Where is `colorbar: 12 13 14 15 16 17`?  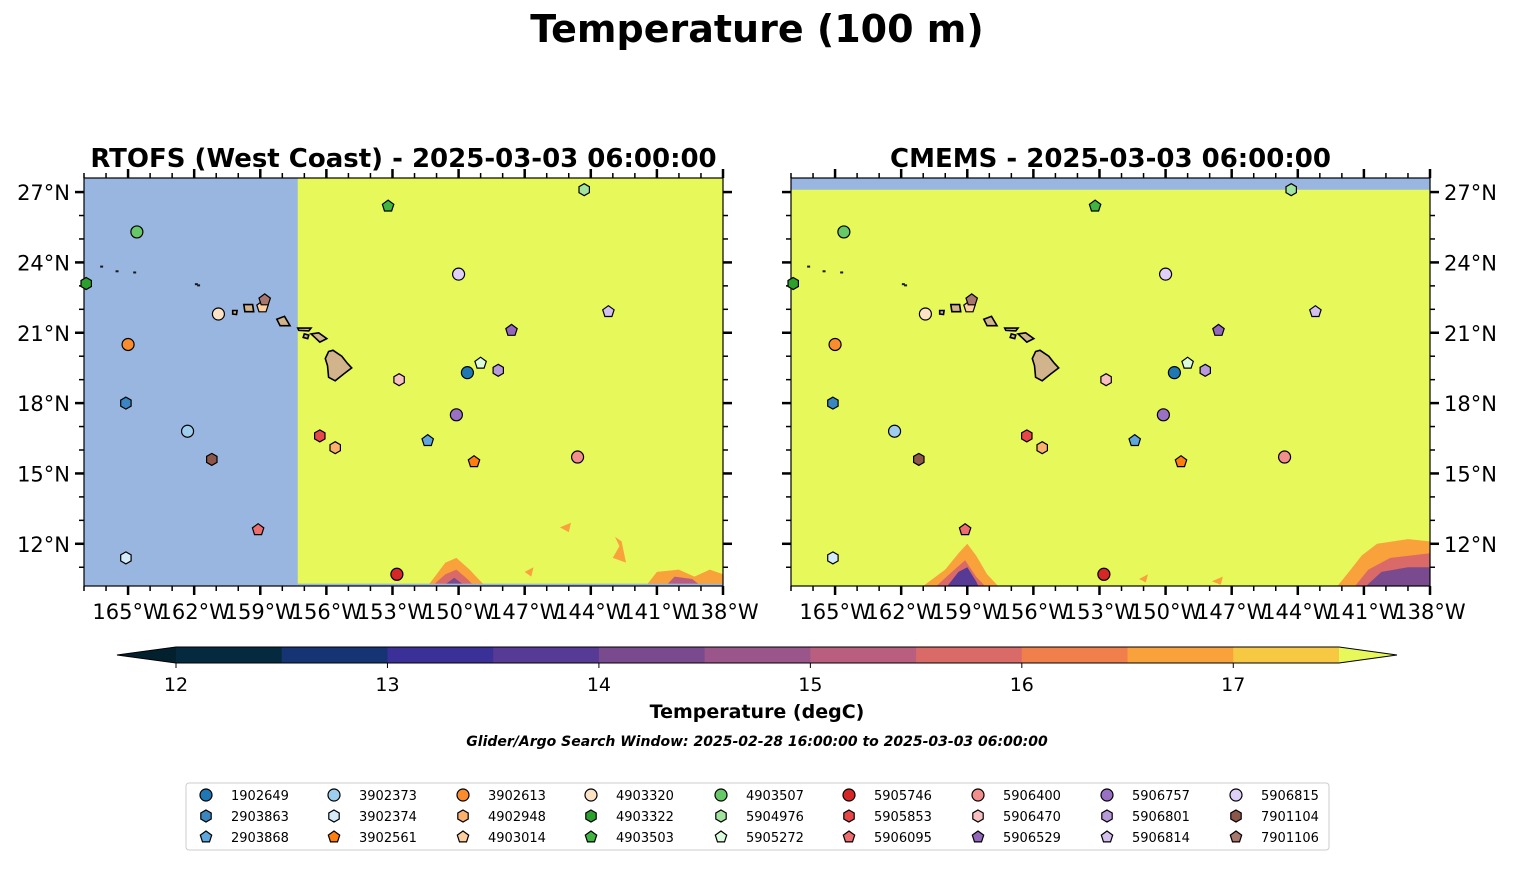
colorbar: 12 13 14 15 16 17 is located at coordinates (757, 671).